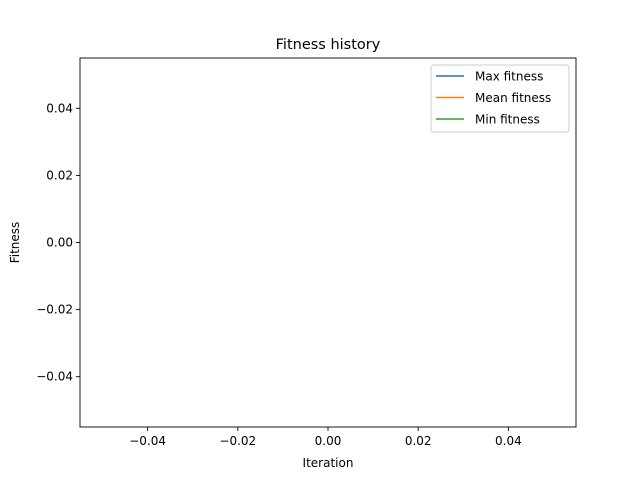  I want to click on legend-label: Max fitness, so click(509, 77).